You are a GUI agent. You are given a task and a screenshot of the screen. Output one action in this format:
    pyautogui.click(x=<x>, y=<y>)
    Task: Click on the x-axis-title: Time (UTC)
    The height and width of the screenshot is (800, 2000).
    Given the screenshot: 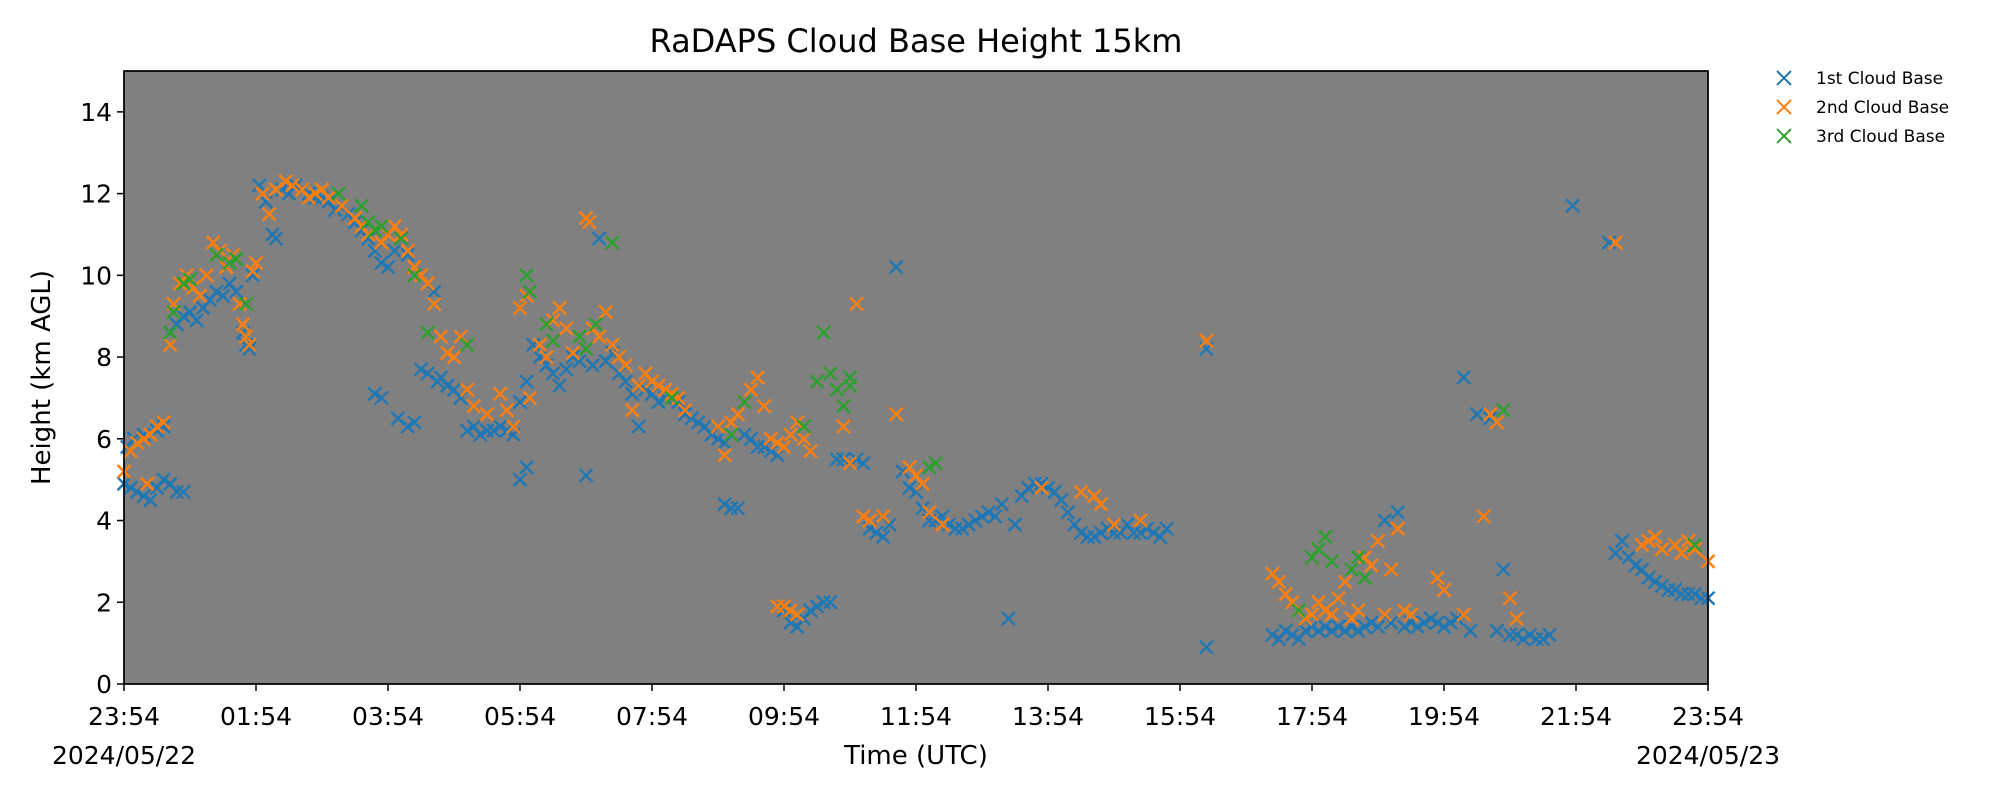 What is the action you would take?
    pyautogui.click(x=915, y=756)
    